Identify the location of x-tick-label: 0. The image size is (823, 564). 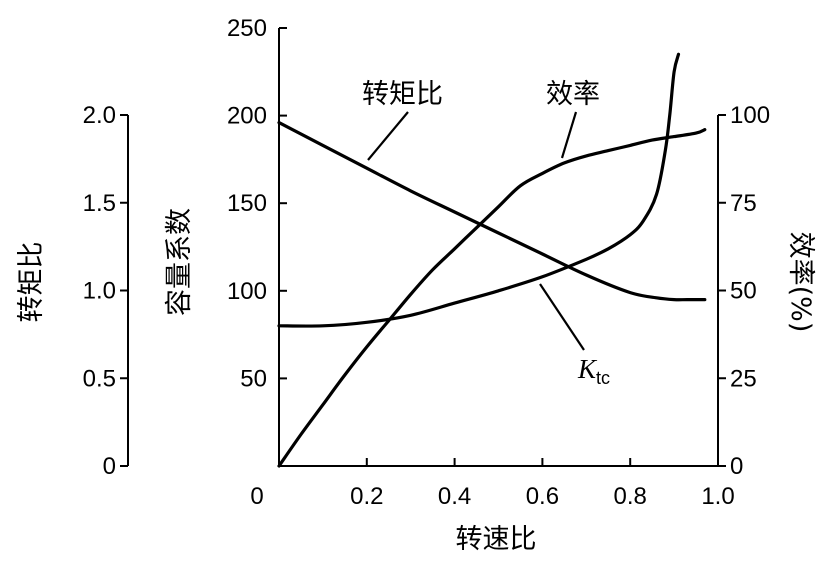
(256, 496).